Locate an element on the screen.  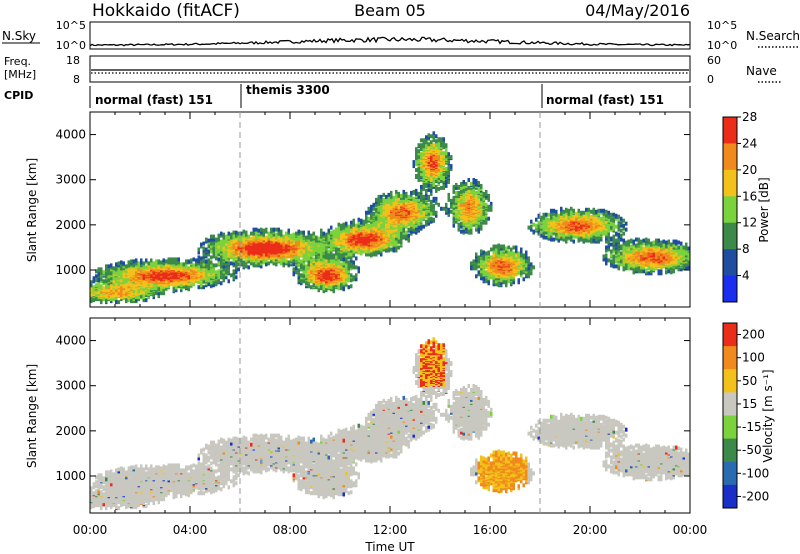
nave-label: Nave is located at coordinates (761, 71).